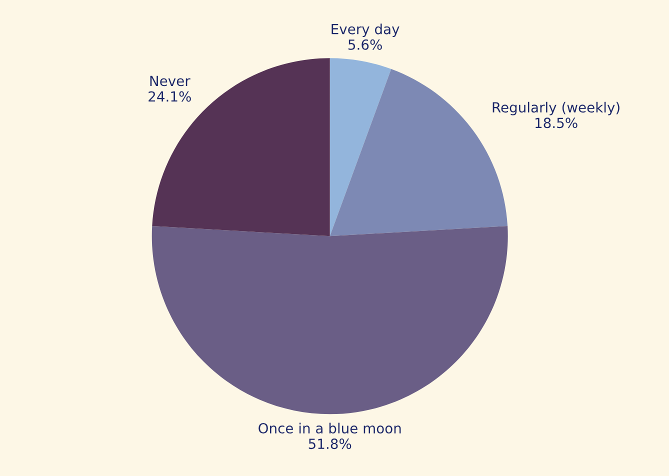 The image size is (669, 476). What do you see at coordinates (169, 96) in the screenshot?
I see `data-label: 24.1%` at bounding box center [169, 96].